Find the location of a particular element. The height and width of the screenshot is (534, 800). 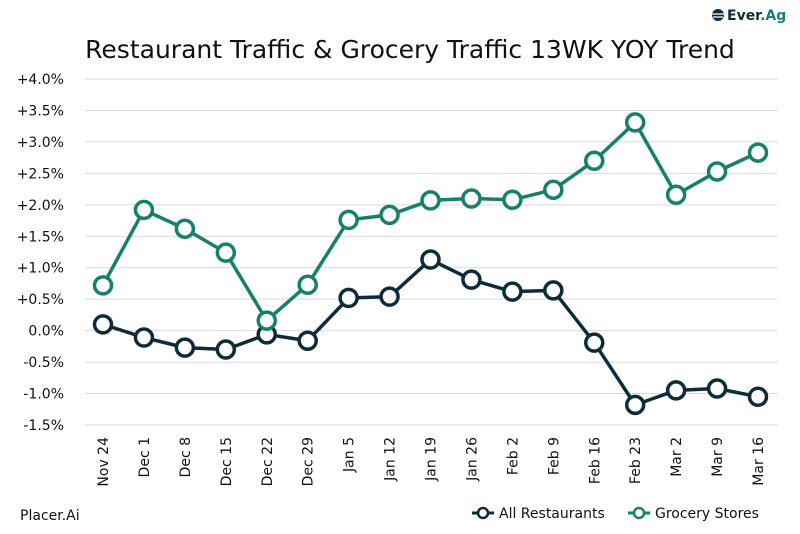

x-tick-label: Mar 2 is located at coordinates (677, 457).